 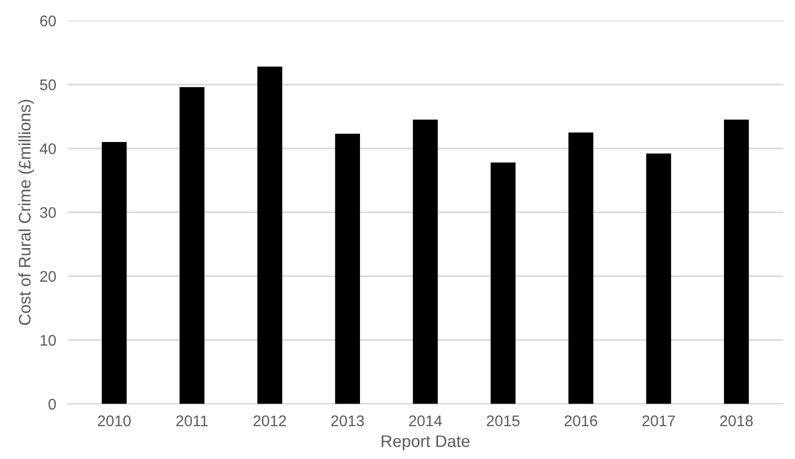 I want to click on x-tick-label: 2014, so click(x=425, y=420).